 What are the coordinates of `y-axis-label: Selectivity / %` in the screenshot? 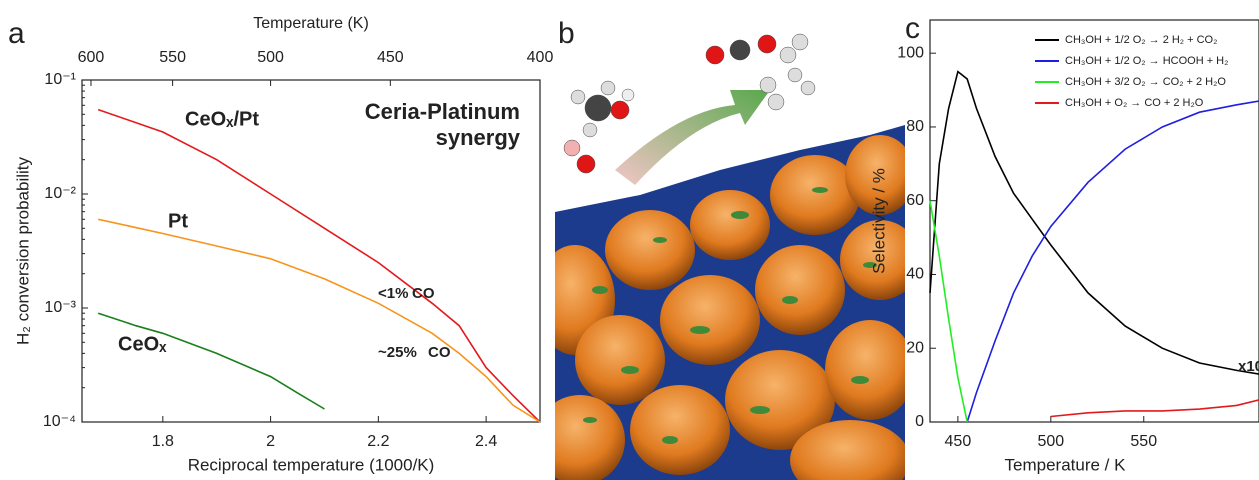 It's located at (878, 221).